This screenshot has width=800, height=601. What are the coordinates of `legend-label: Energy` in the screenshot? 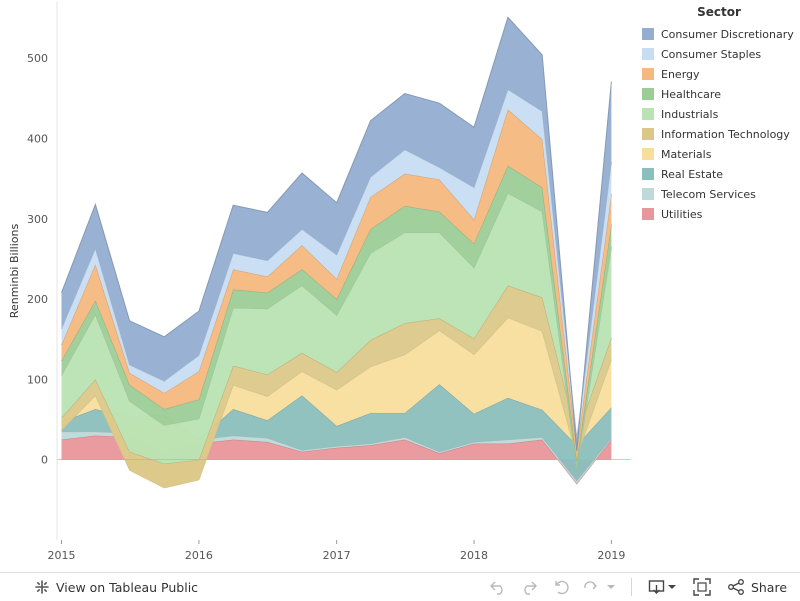 It's located at (680, 74).